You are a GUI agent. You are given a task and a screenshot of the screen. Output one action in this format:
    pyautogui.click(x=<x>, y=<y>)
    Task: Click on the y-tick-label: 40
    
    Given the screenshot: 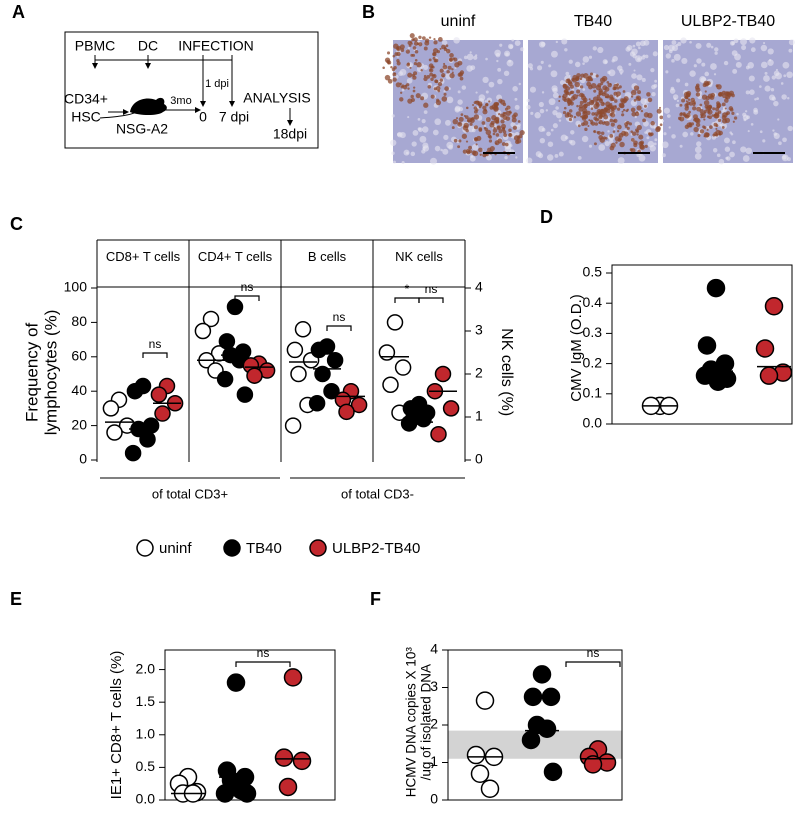 What is the action you would take?
    pyautogui.click(x=79, y=390)
    